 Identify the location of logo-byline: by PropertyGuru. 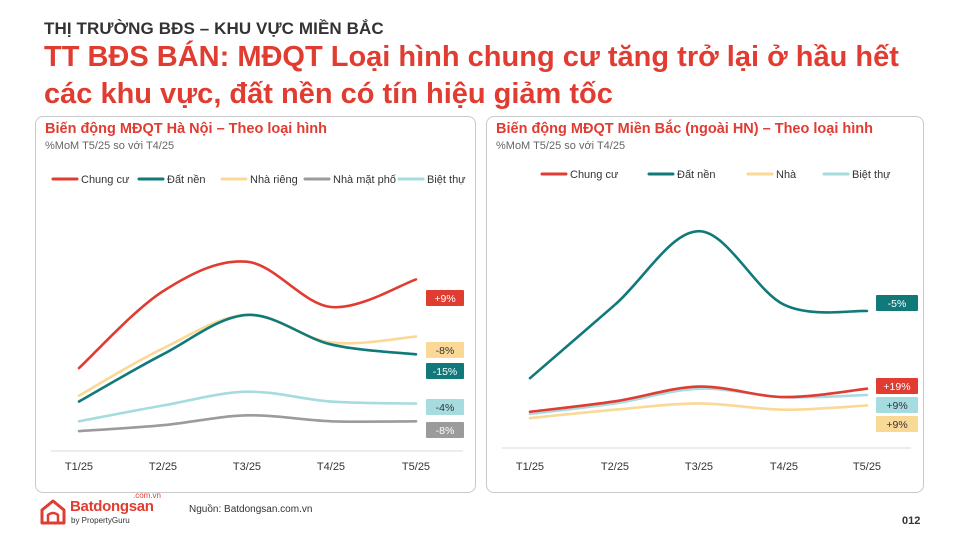
(100, 520).